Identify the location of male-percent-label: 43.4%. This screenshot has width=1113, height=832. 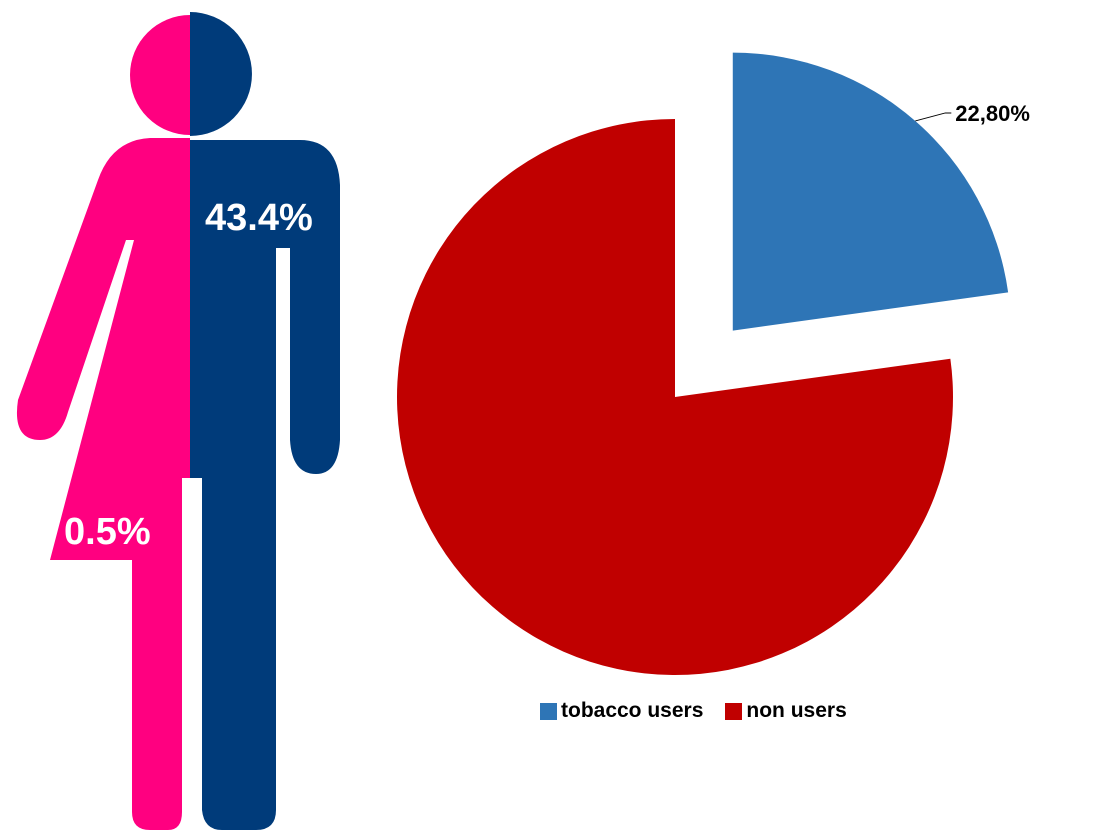
(259, 218).